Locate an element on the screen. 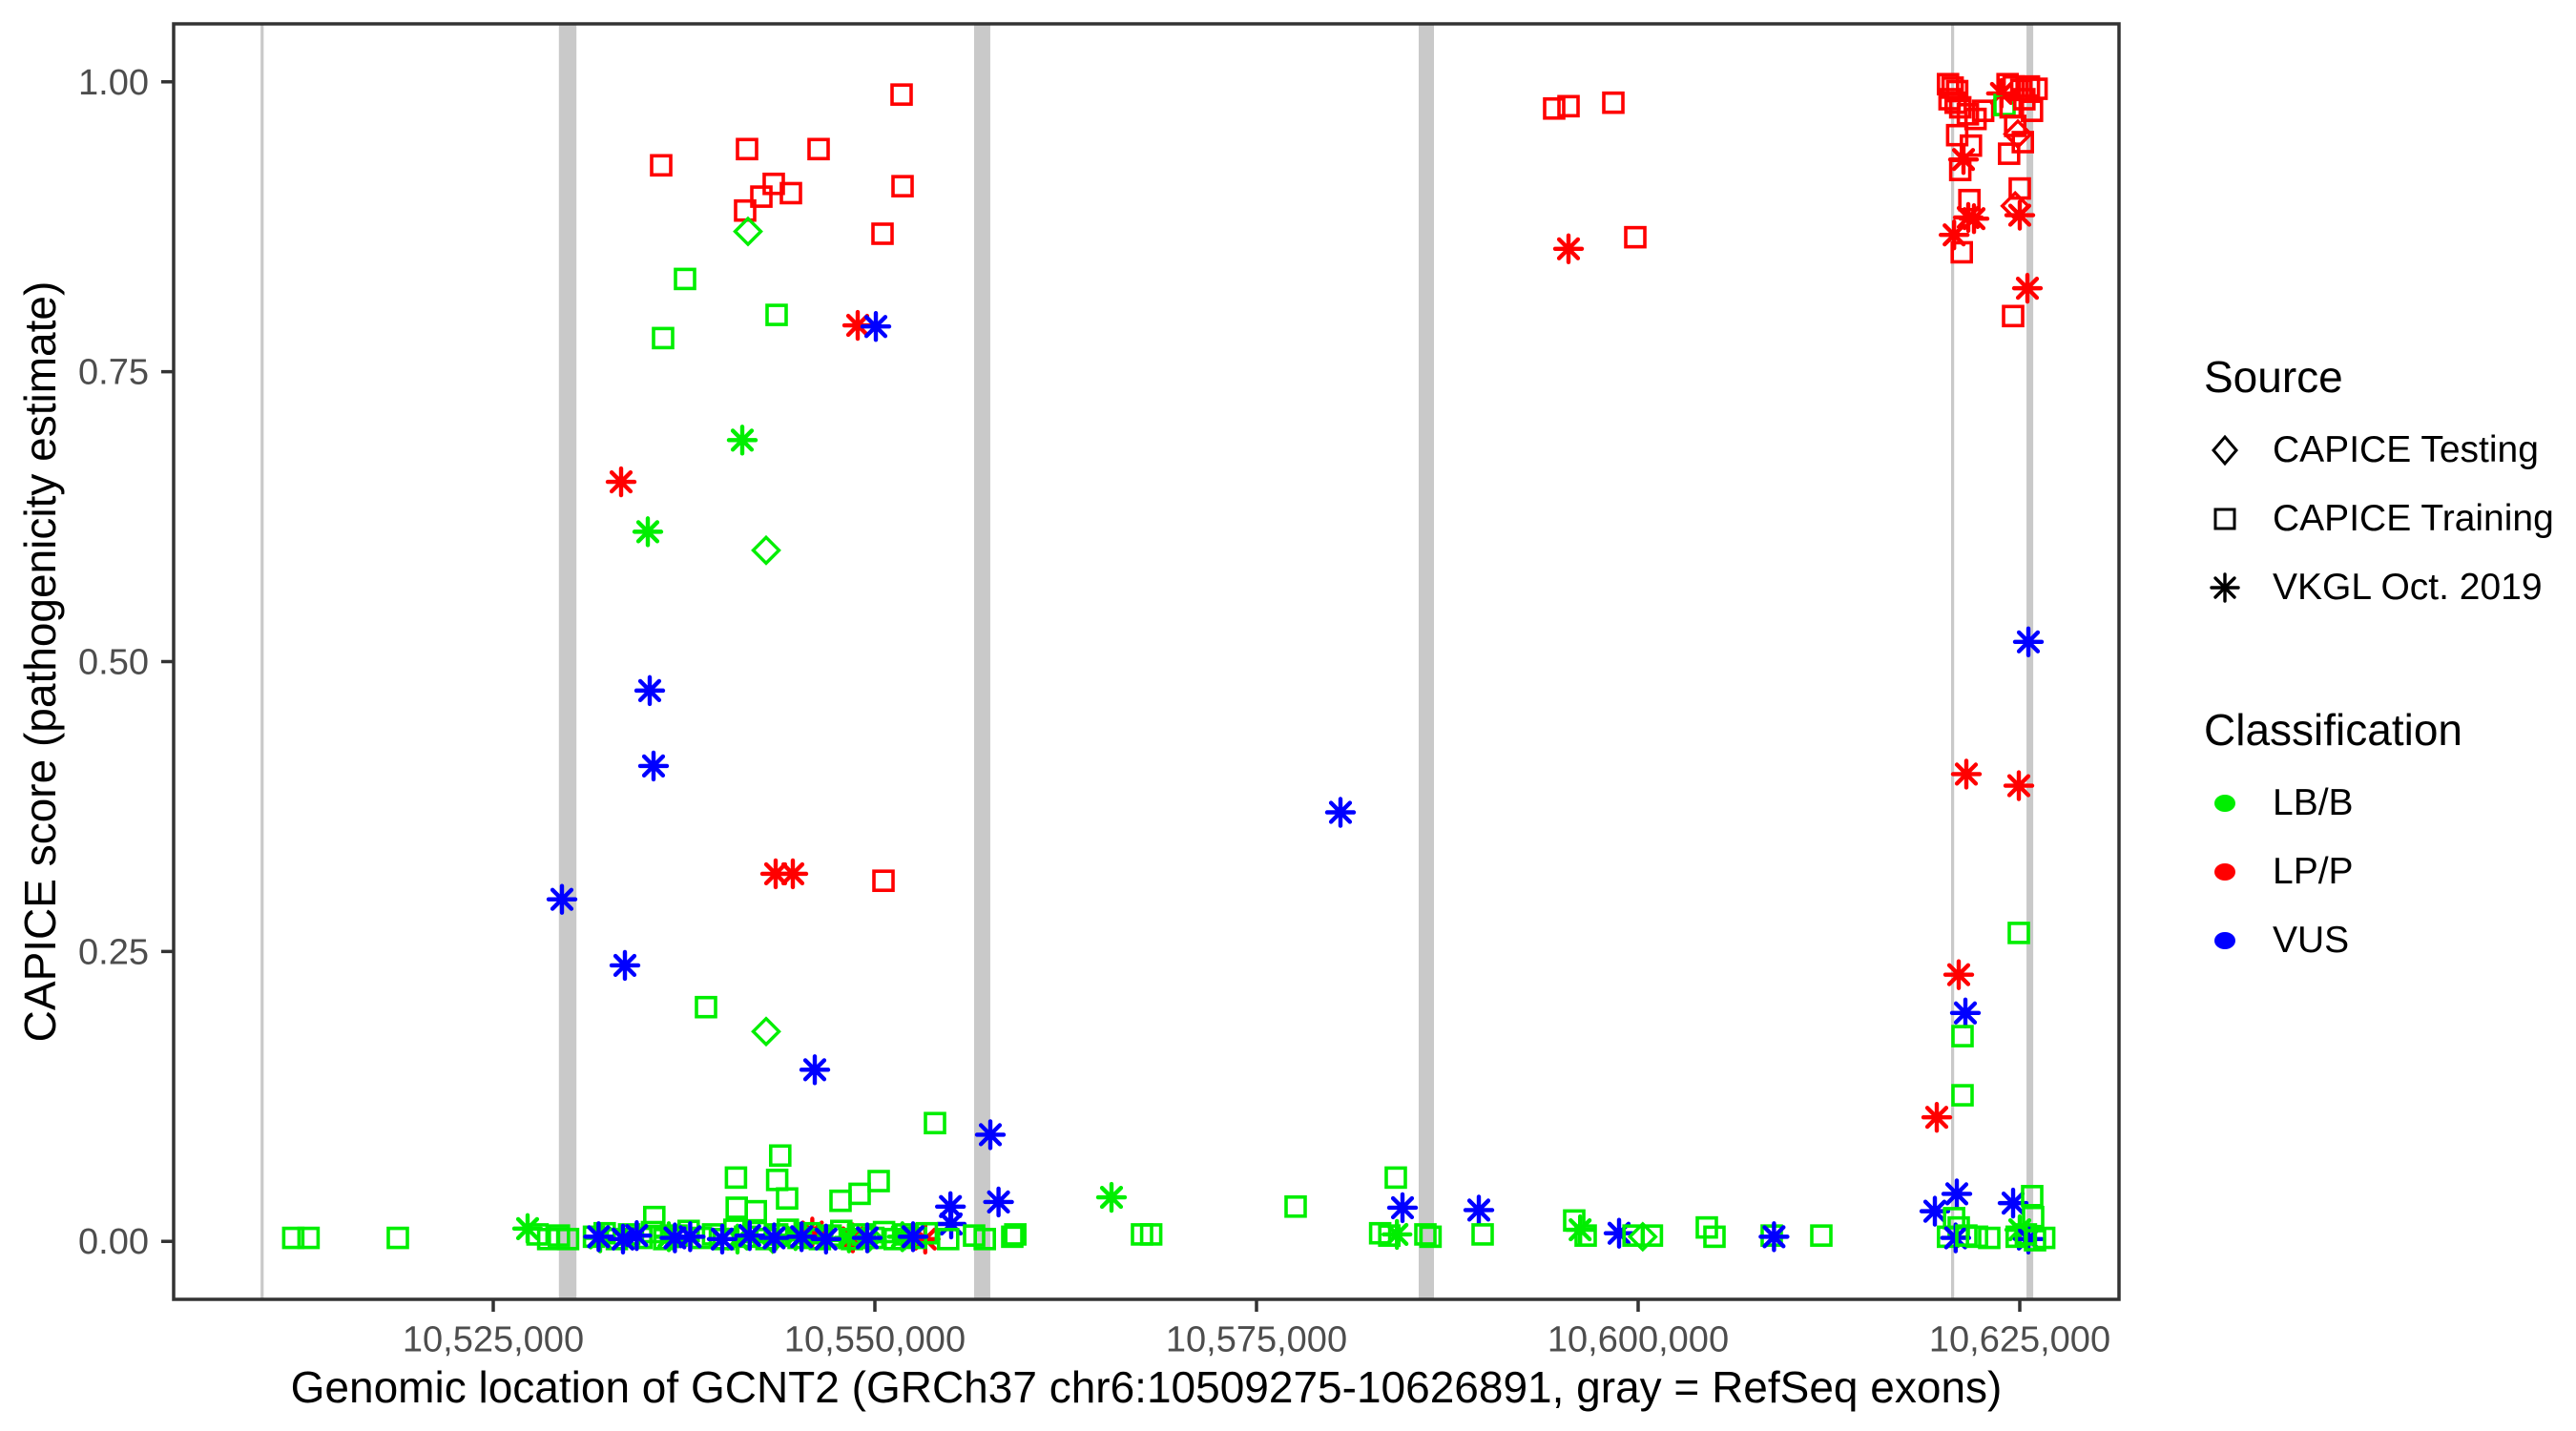 The height and width of the screenshot is (1431, 2576). blue-dot-icon is located at coordinates (2231, 941).